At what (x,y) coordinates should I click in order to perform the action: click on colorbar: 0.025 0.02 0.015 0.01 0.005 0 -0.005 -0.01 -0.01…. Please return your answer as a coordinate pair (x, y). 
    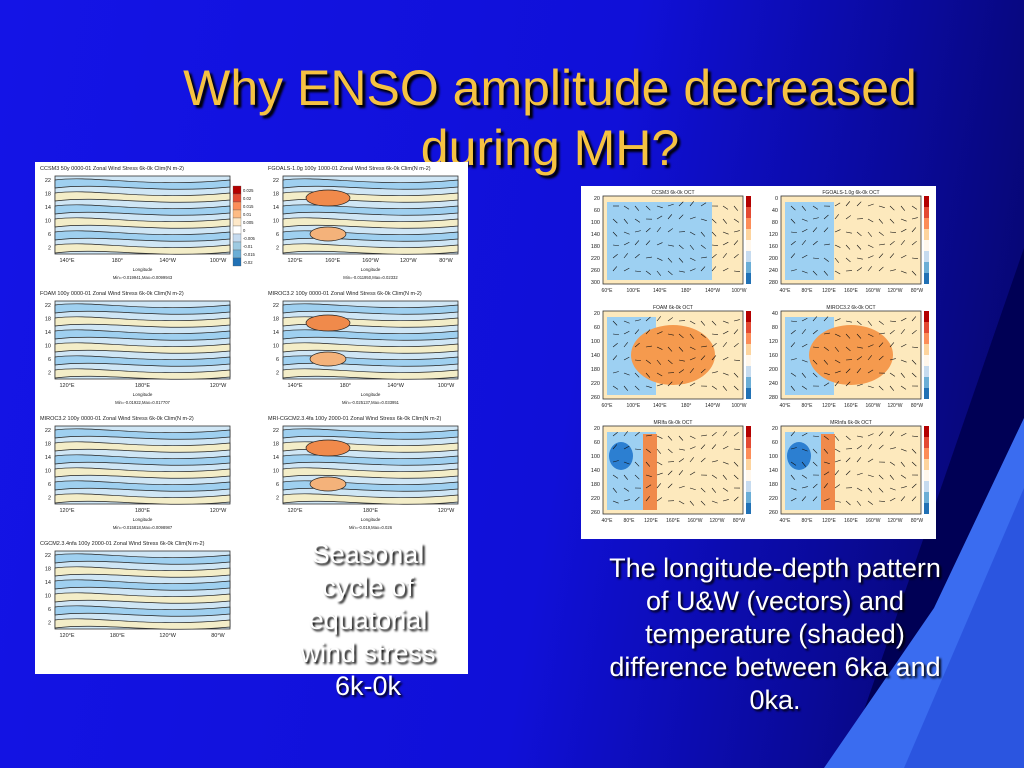
    Looking at the image, I should click on (244, 226).